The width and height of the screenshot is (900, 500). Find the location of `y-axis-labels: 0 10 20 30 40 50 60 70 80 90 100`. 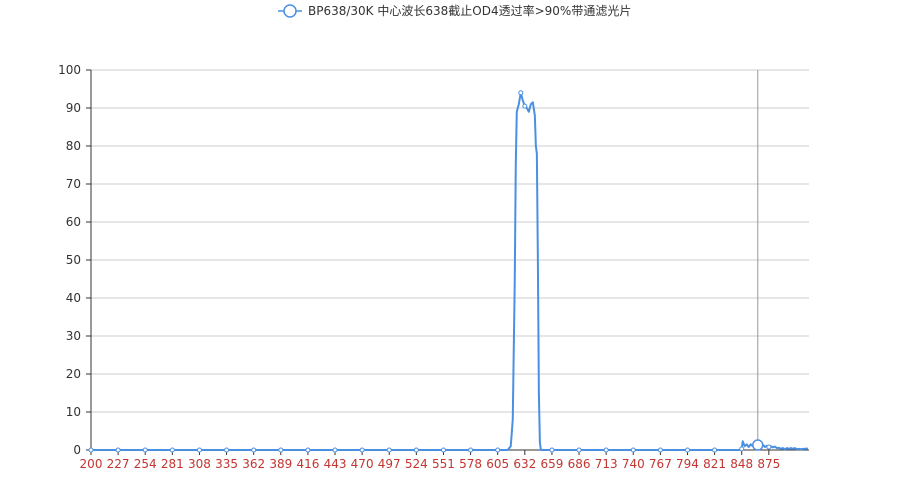

y-axis-labels: 0 10 20 30 40 50 60 70 80 90 100 is located at coordinates (75, 260).